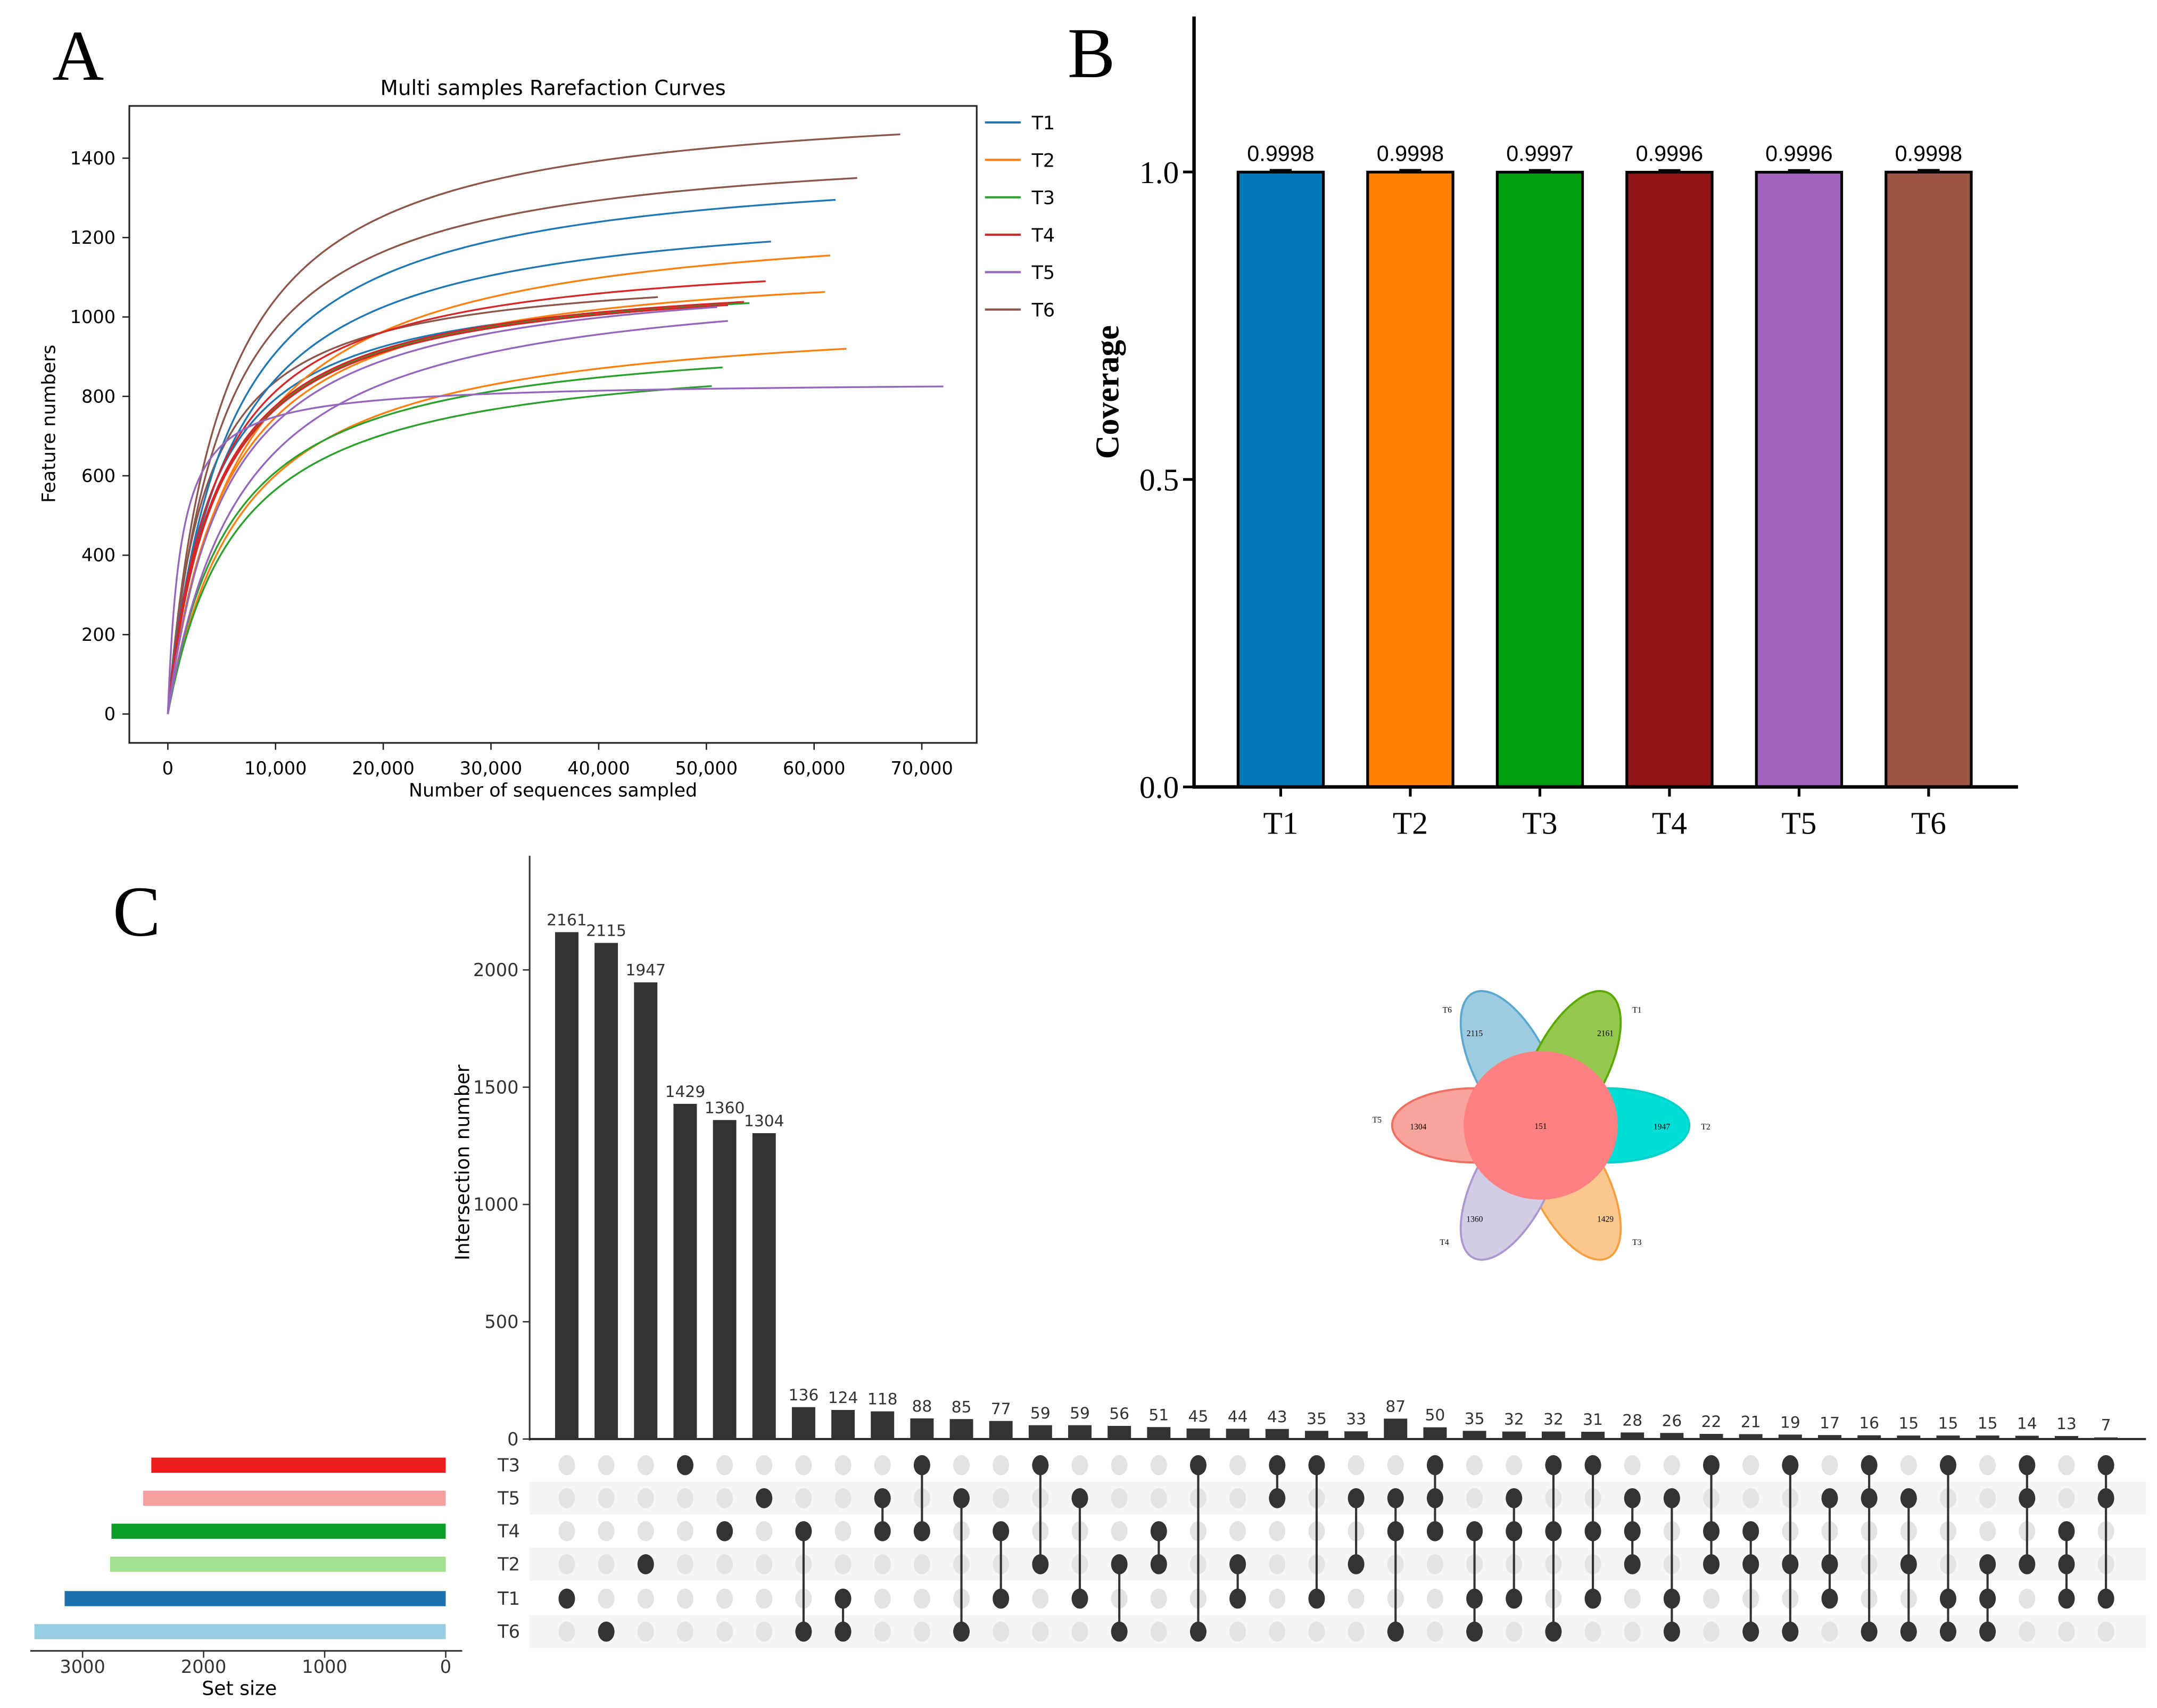  I want to click on coverage-category-label: T5, so click(1798, 822).